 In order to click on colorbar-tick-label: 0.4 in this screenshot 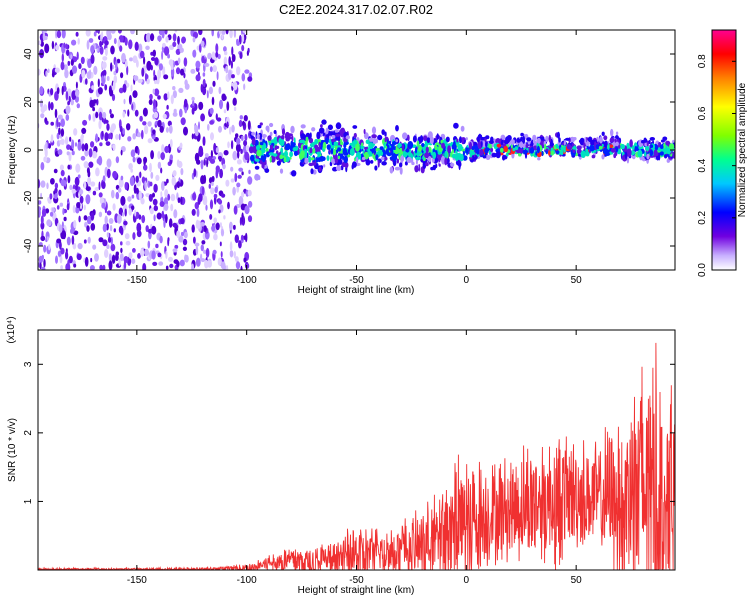, I will do `click(702, 165)`.